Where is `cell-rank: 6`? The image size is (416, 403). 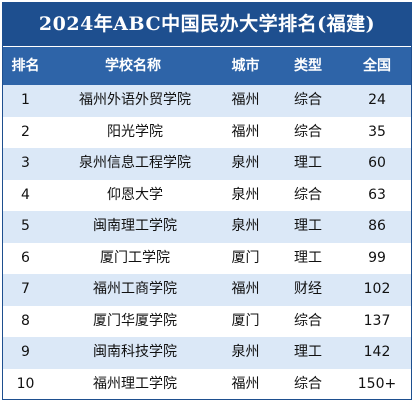 cell-rank: 6 is located at coordinates (25, 257).